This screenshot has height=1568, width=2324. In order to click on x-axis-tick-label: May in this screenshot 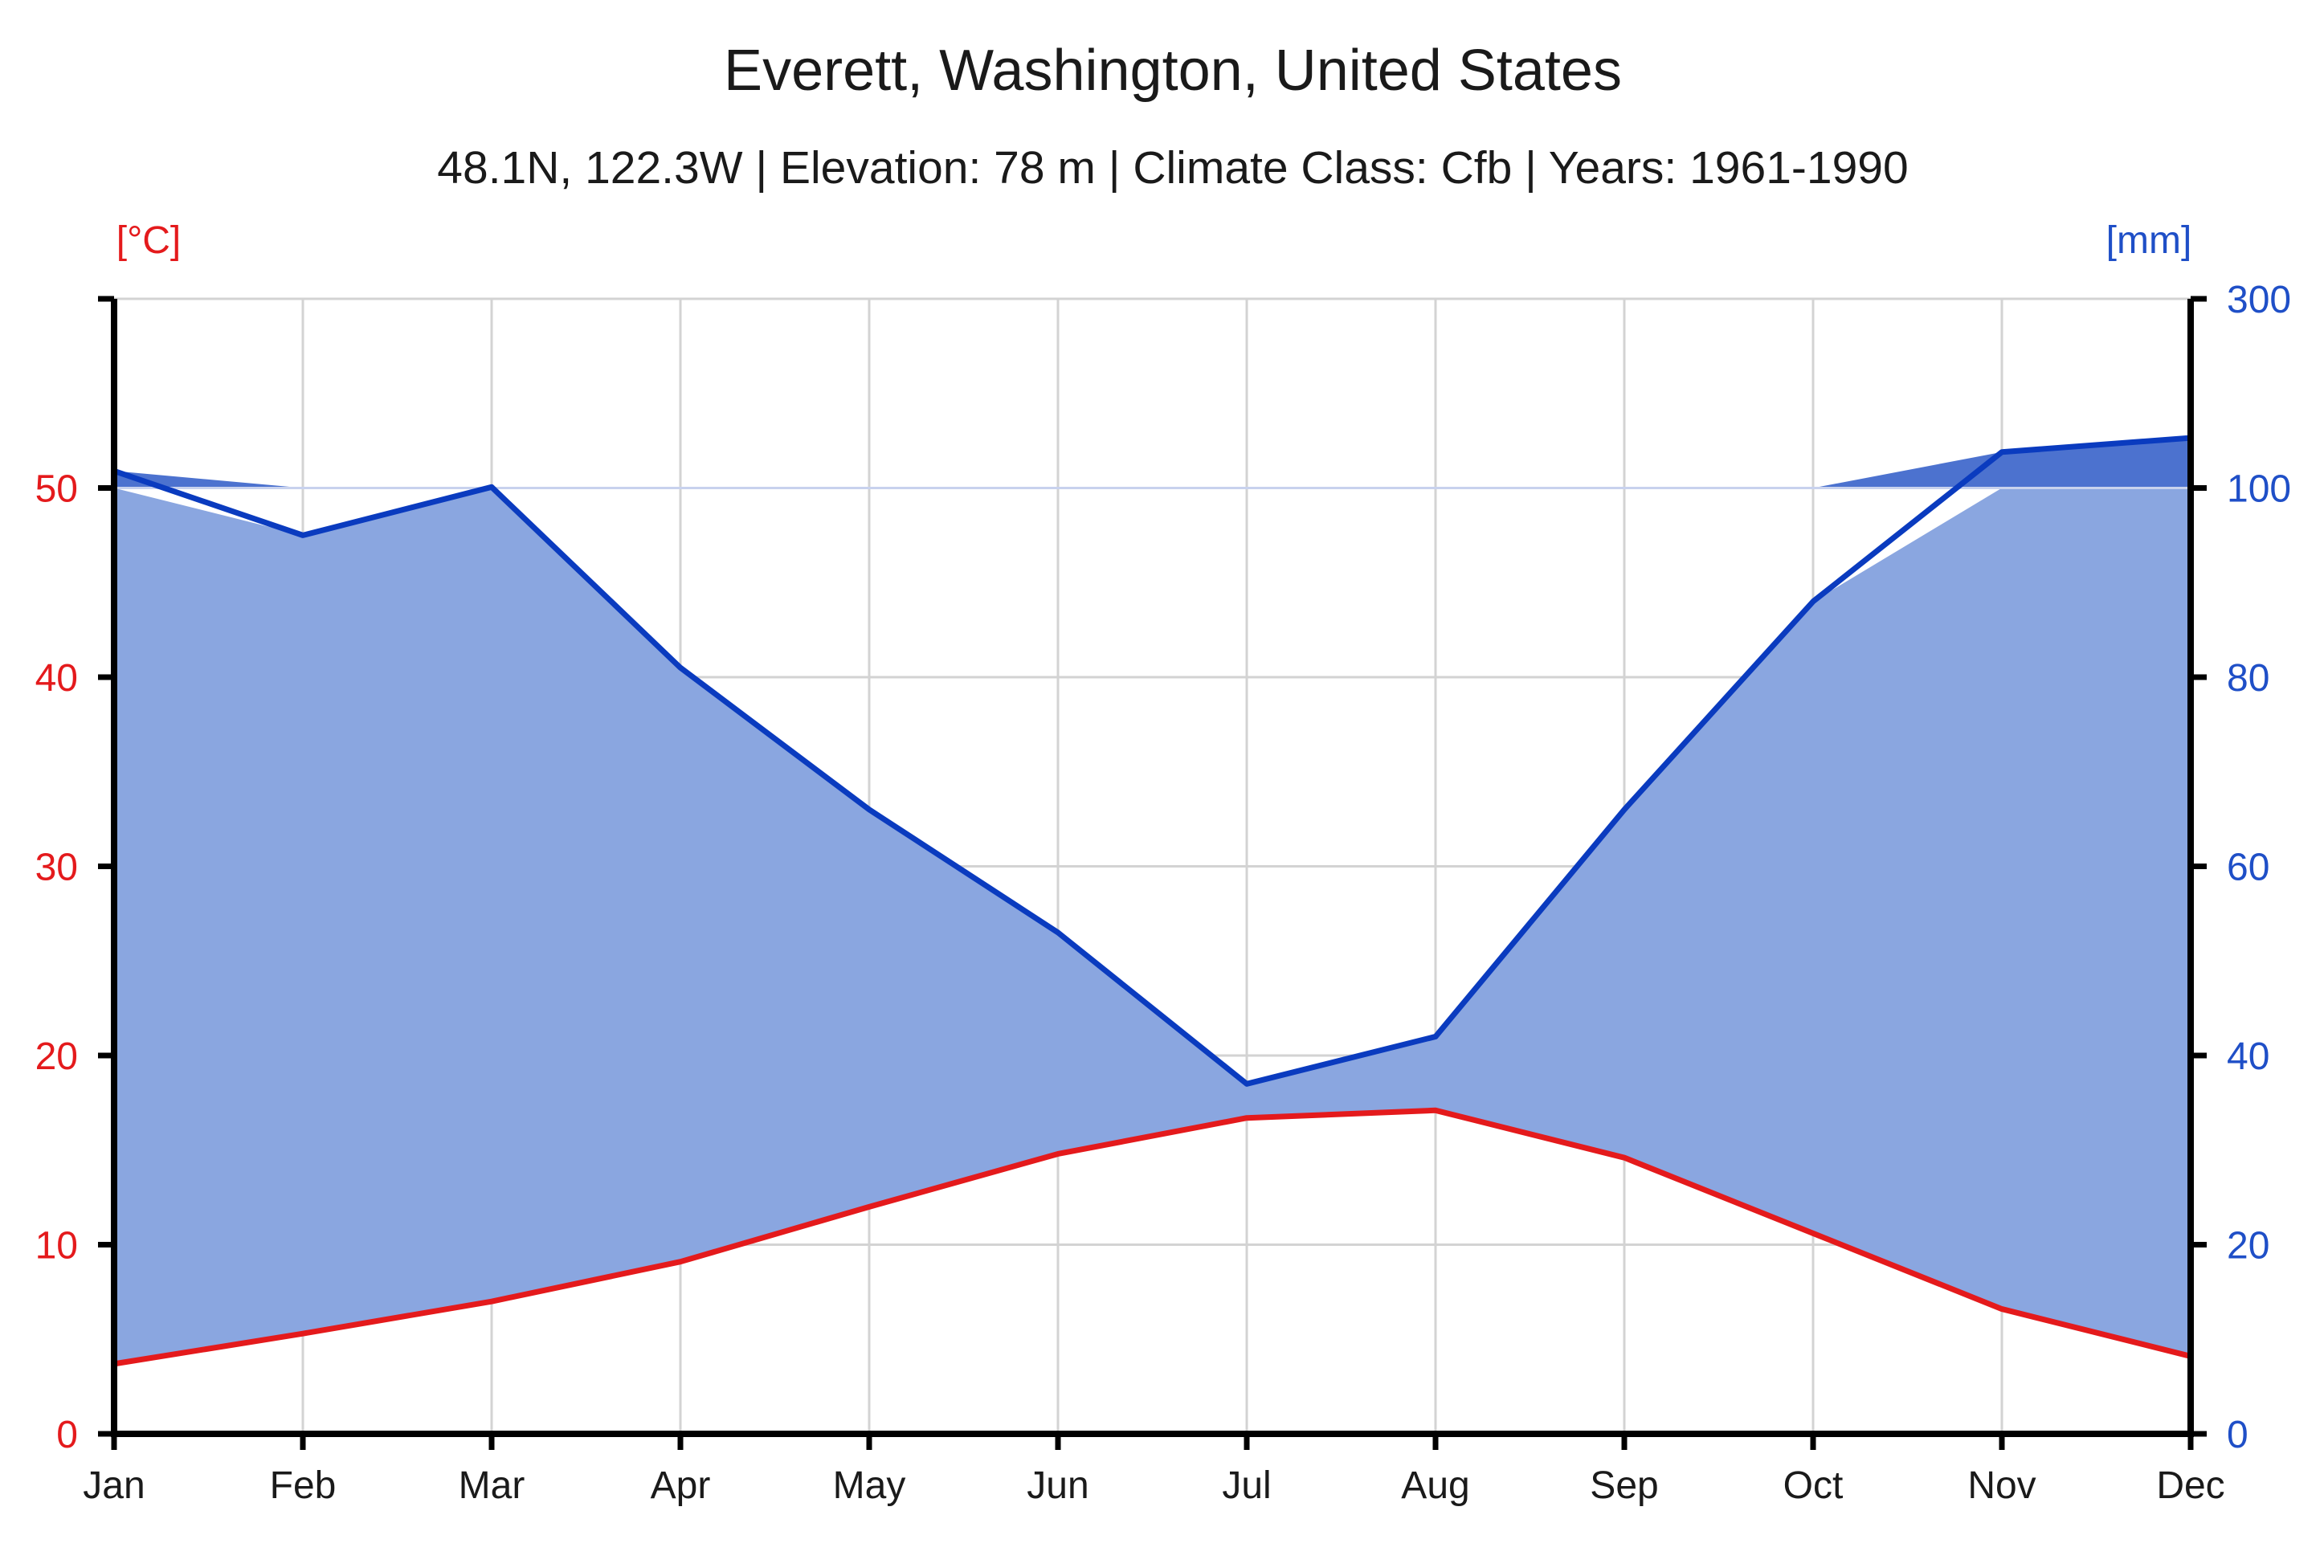, I will do `click(869, 1485)`.